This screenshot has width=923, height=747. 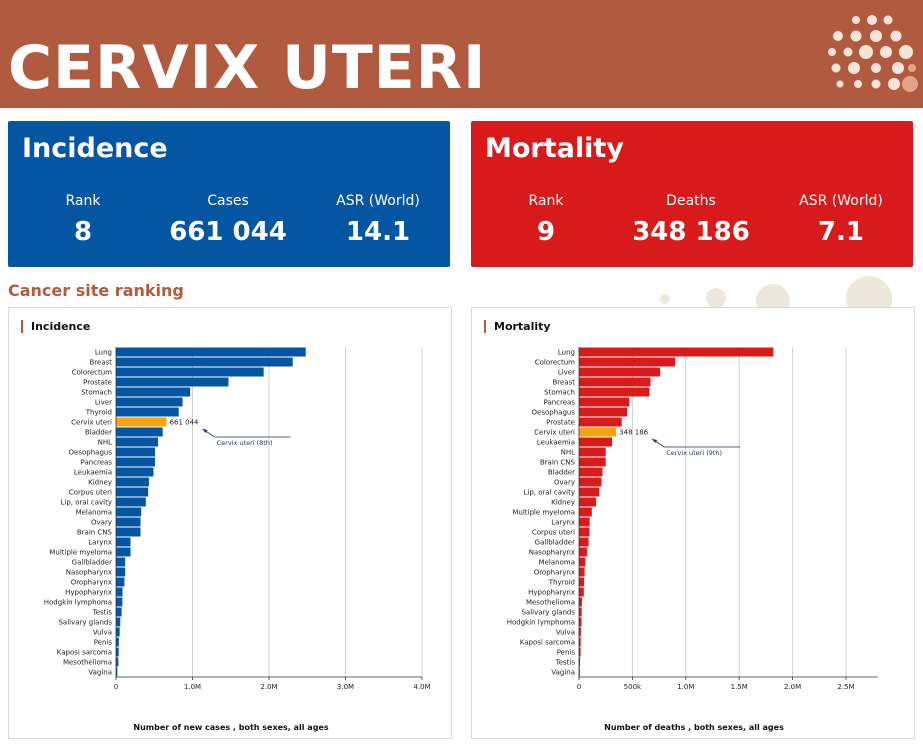 What do you see at coordinates (546, 220) in the screenshot?
I see `mortality-rank-stat: Rank 9` at bounding box center [546, 220].